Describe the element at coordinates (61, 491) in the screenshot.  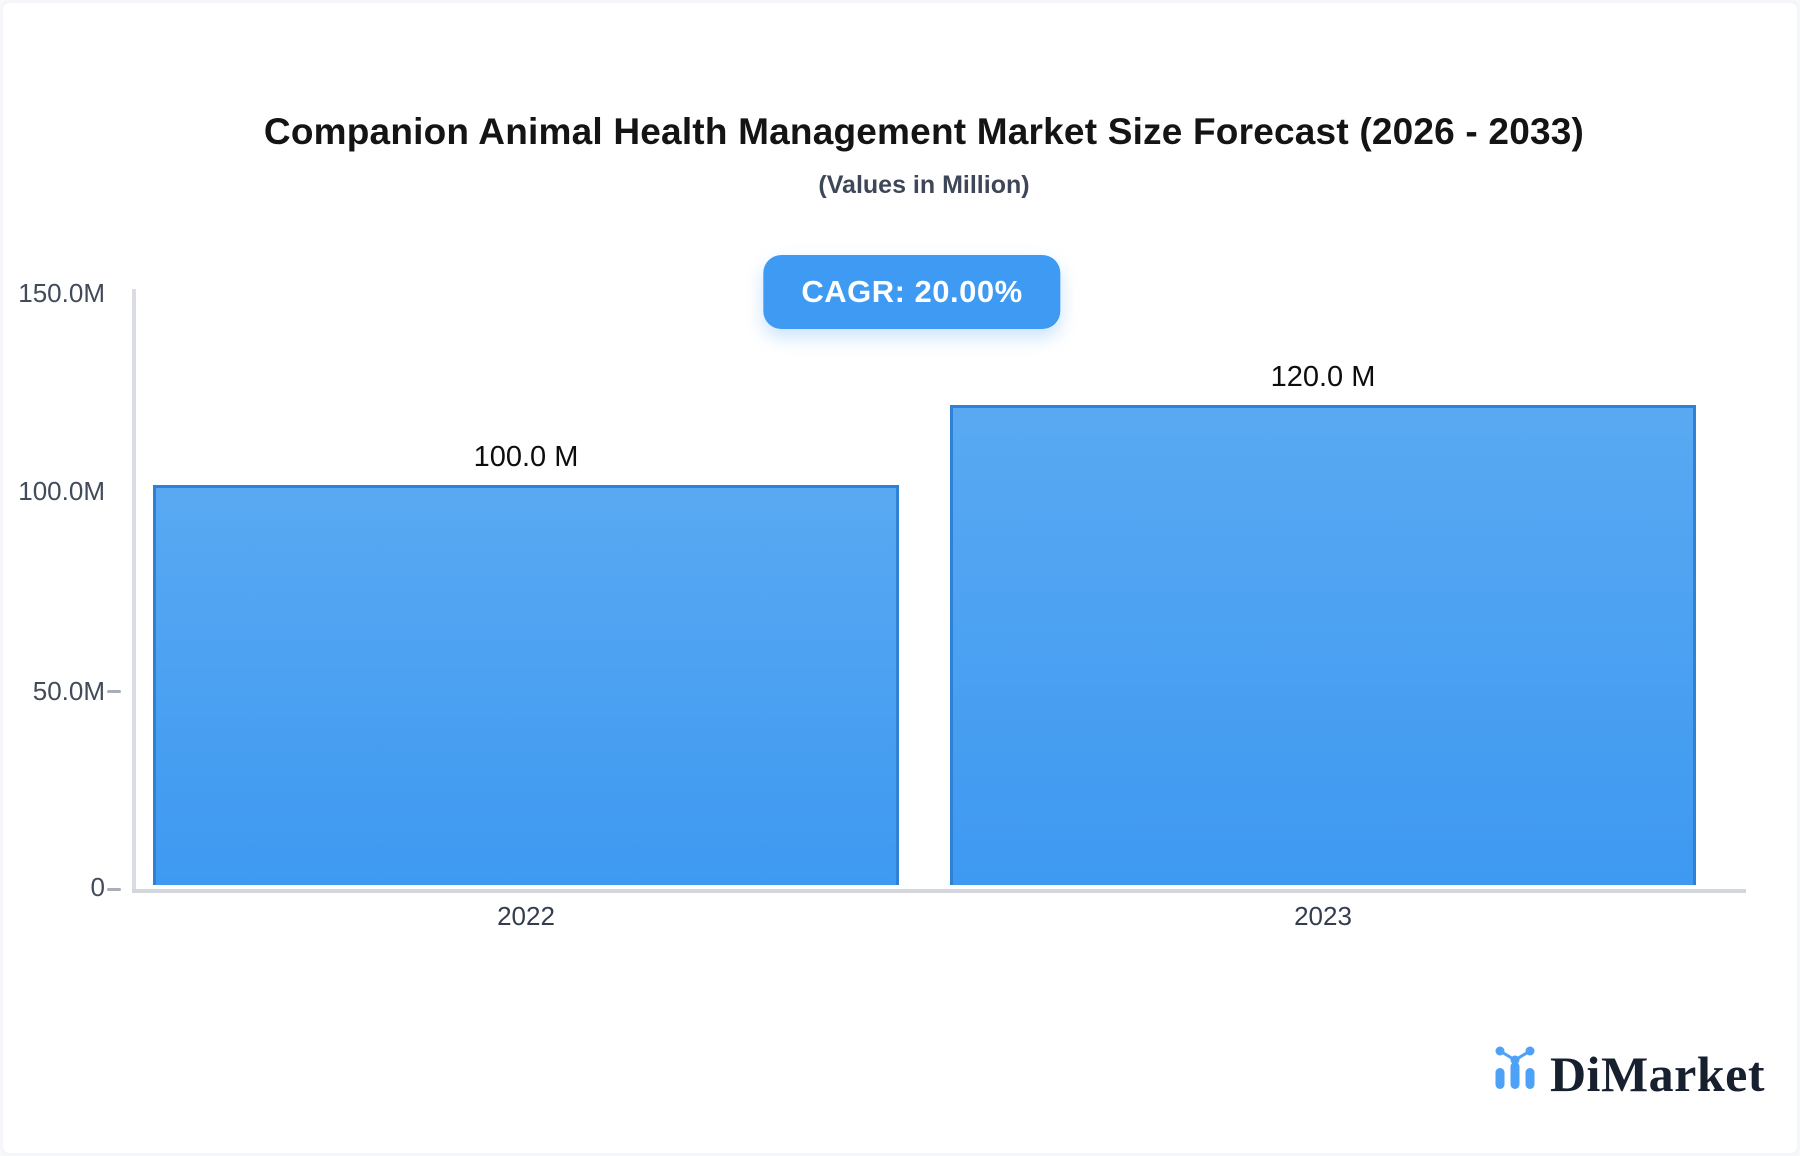
I see `y-tick-label-100m: 100.0M` at that location.